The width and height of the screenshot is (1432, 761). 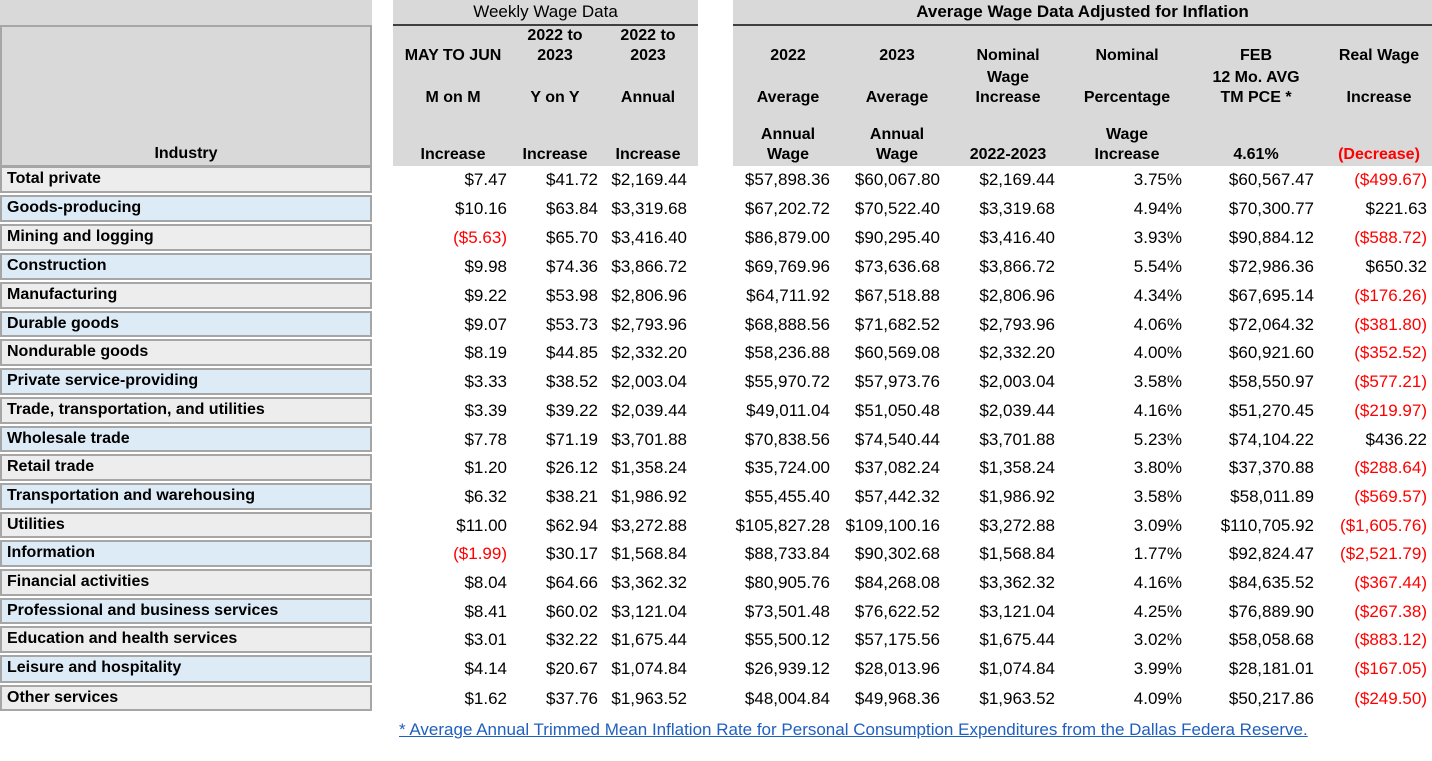 What do you see at coordinates (122, 638) in the screenshot?
I see `industry-name: Education and health services` at bounding box center [122, 638].